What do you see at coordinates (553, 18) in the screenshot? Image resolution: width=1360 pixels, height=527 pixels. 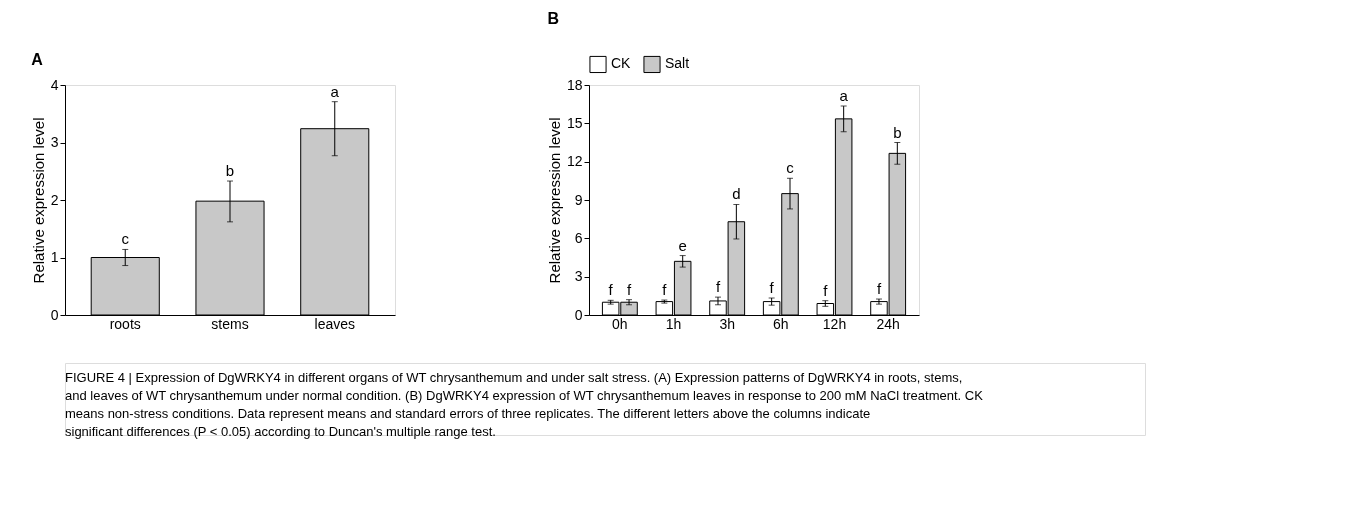 I see `chart-title: B` at bounding box center [553, 18].